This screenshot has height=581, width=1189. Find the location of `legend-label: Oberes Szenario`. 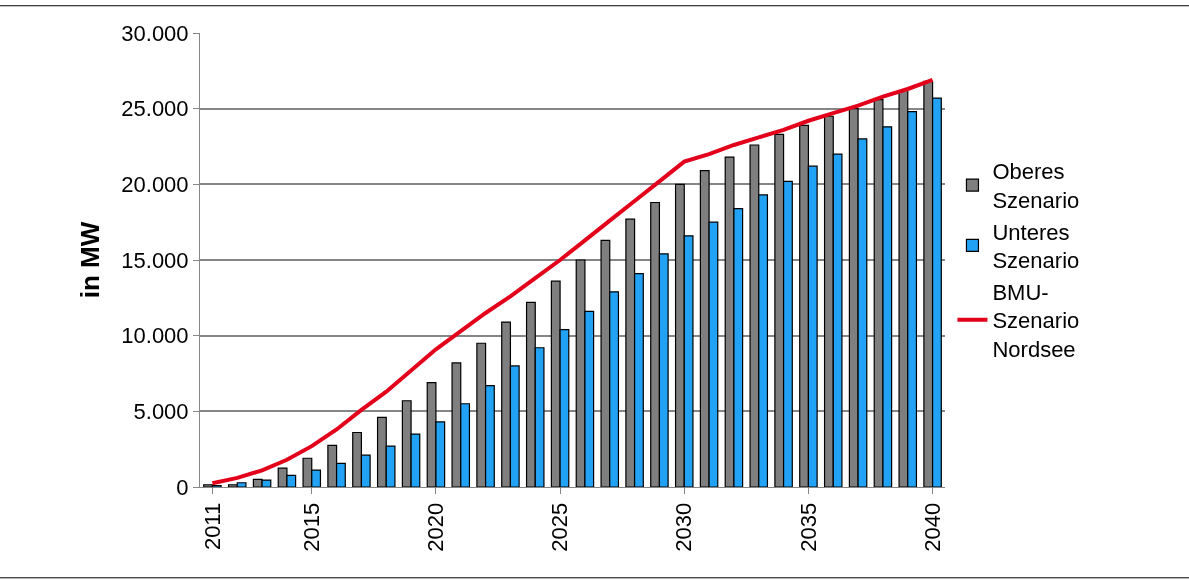

legend-label: Oberes Szenario is located at coordinates (1036, 186).